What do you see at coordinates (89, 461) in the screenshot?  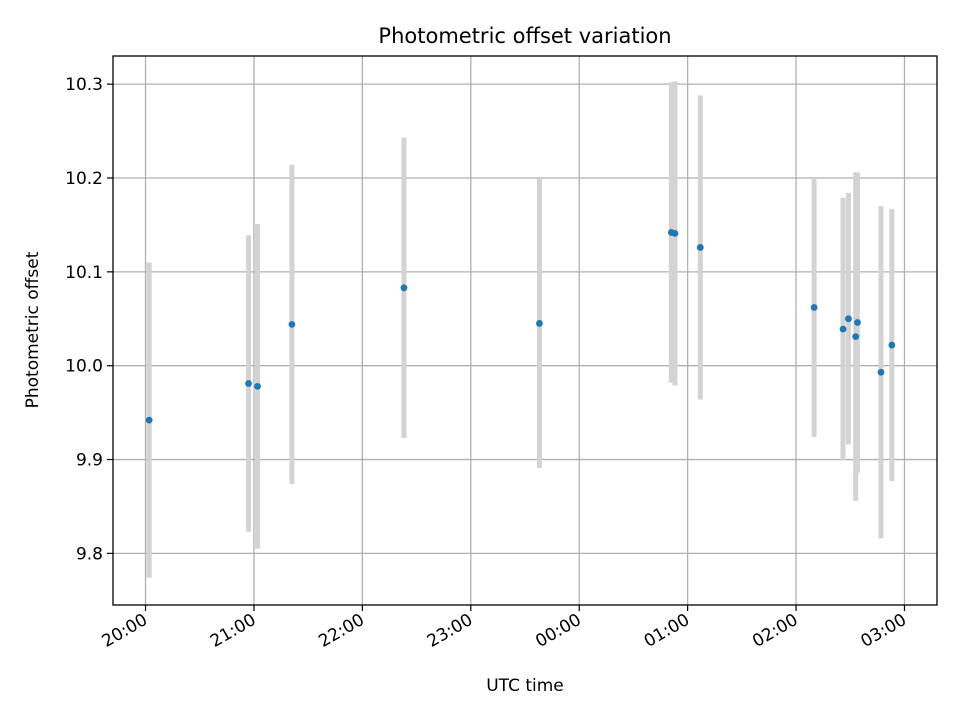 I see `y-tick-label: 9.9` at bounding box center [89, 461].